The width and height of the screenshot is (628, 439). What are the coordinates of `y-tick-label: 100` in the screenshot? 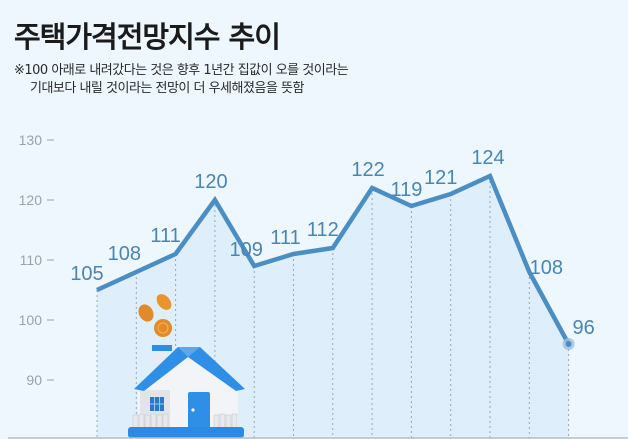 It's located at (31, 320).